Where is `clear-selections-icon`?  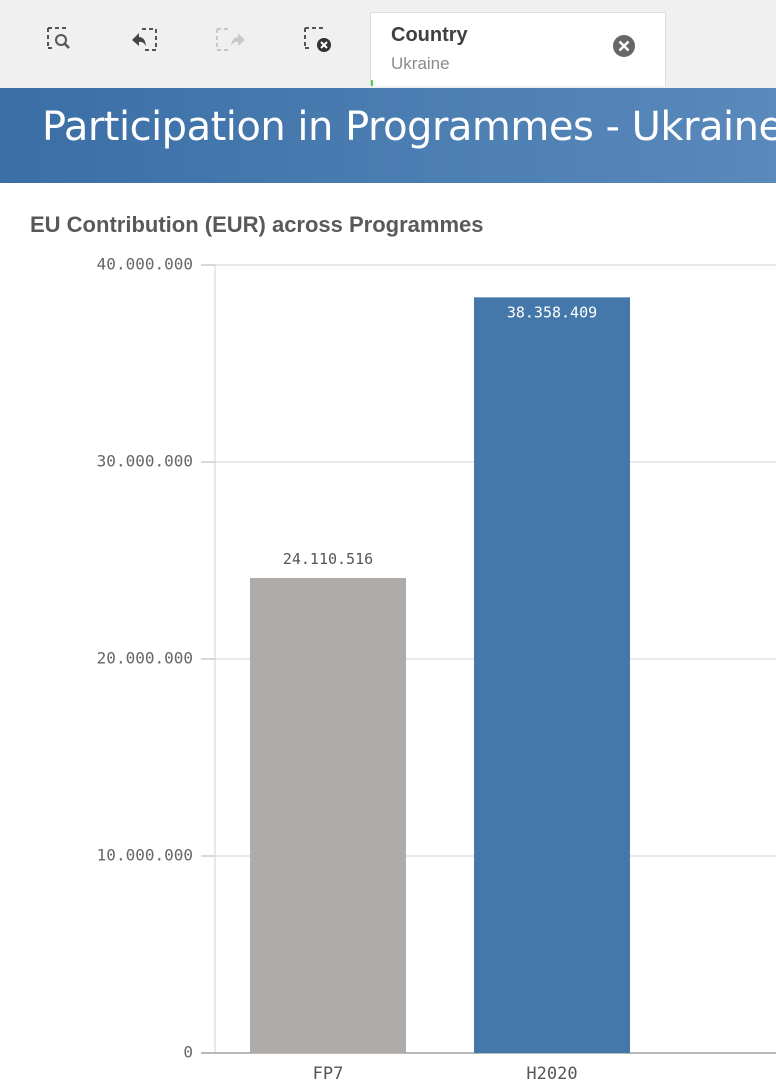 clear-selections-icon is located at coordinates (317, 39).